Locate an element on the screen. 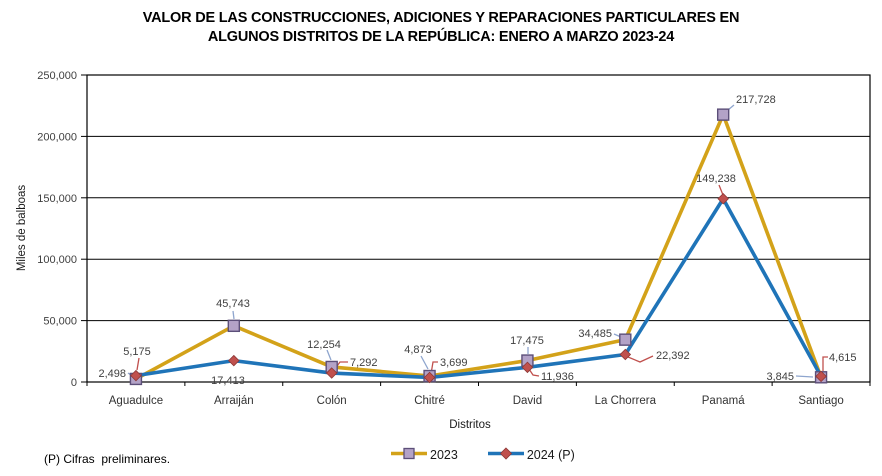  x-axis-title: Distritos is located at coordinates (470, 425).